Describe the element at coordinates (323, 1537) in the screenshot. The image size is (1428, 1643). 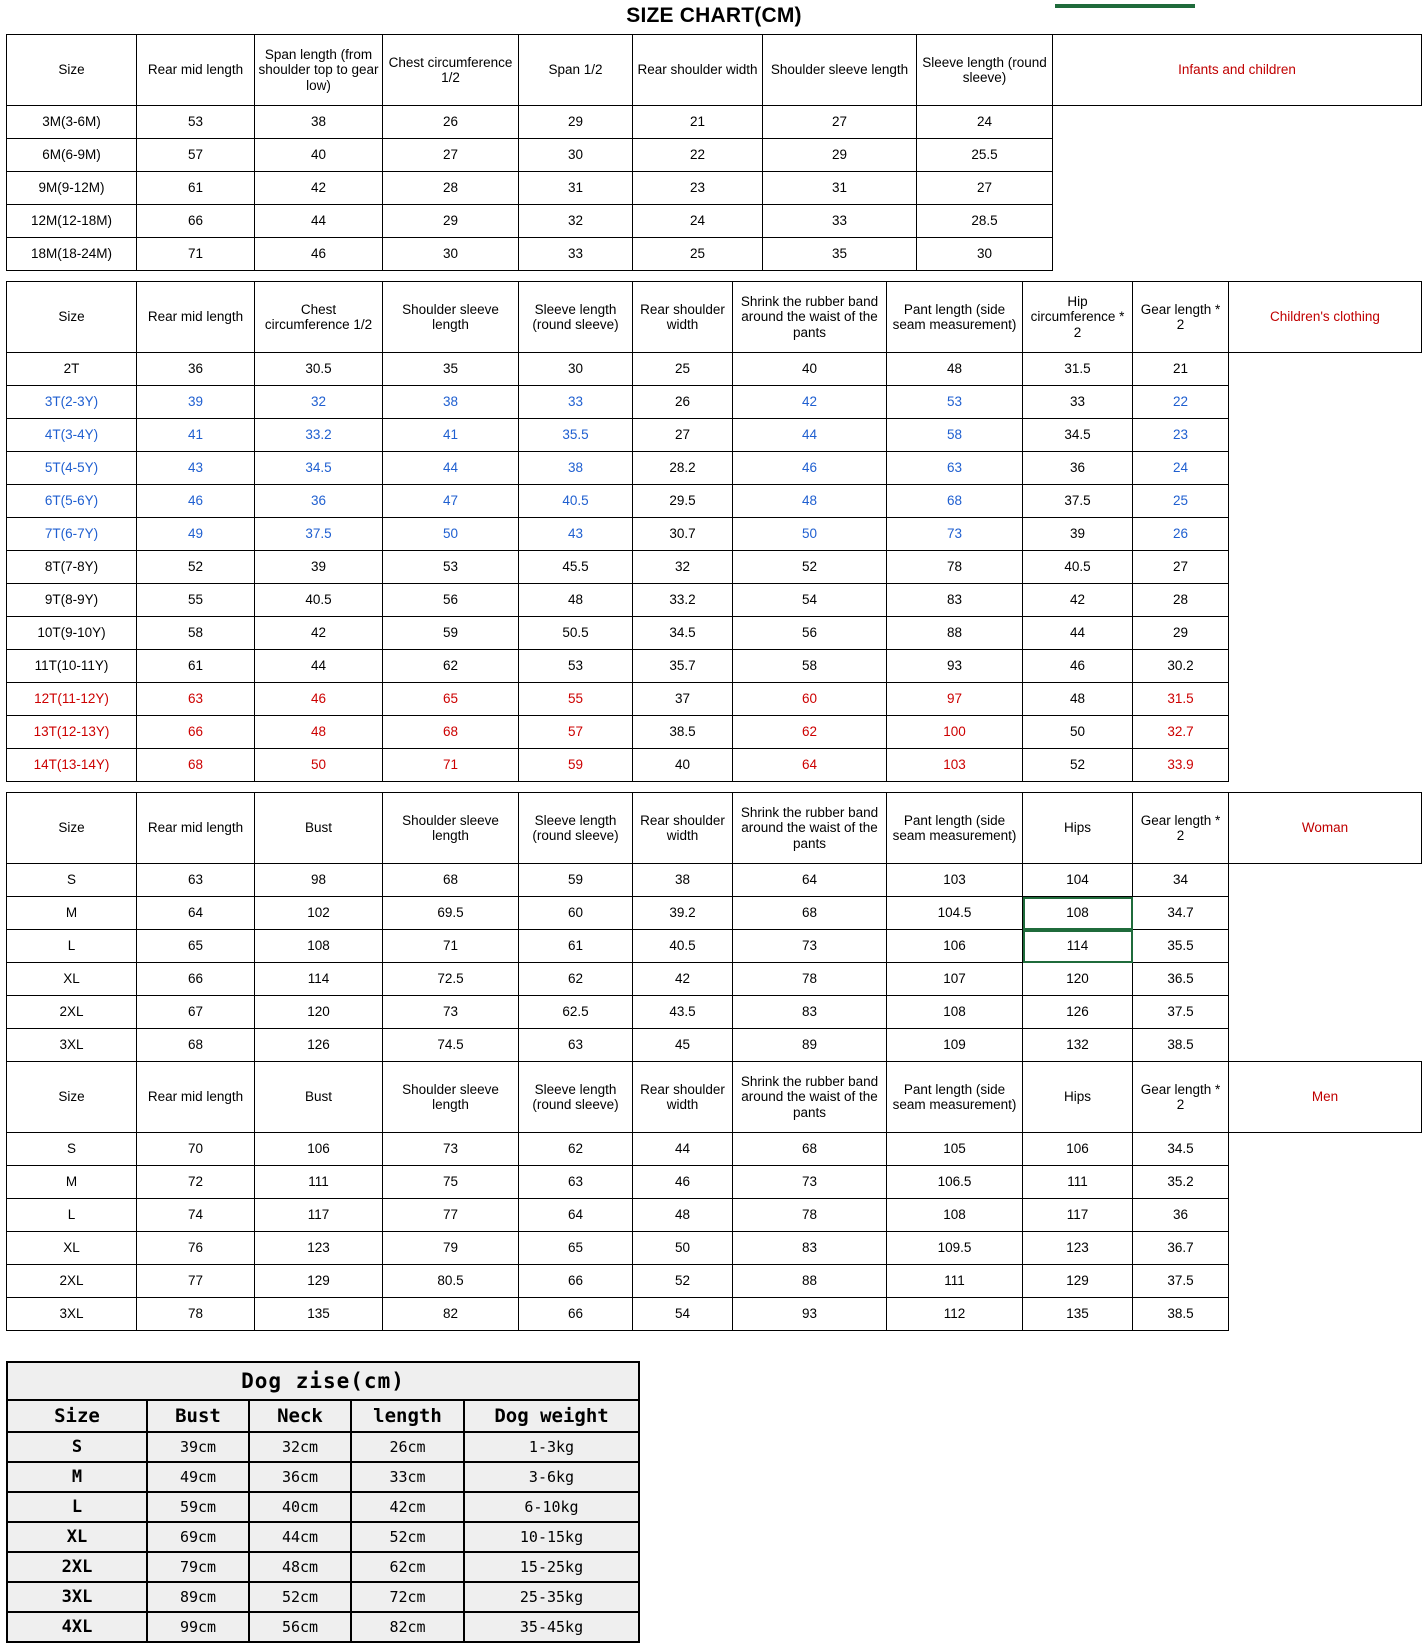
I see `table-row: XL 69cm 44cm 52cm 10-15kg` at that location.